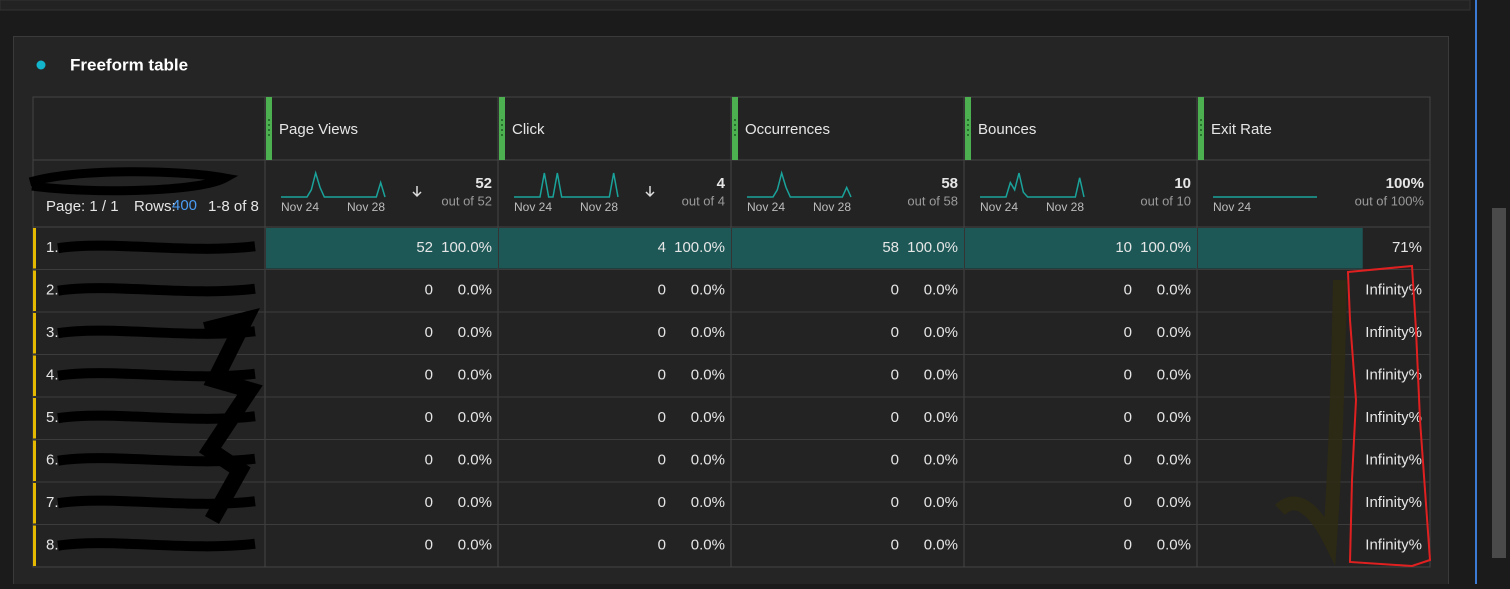 This screenshot has width=1510, height=589. I want to click on row-index: 4., so click(52, 375).